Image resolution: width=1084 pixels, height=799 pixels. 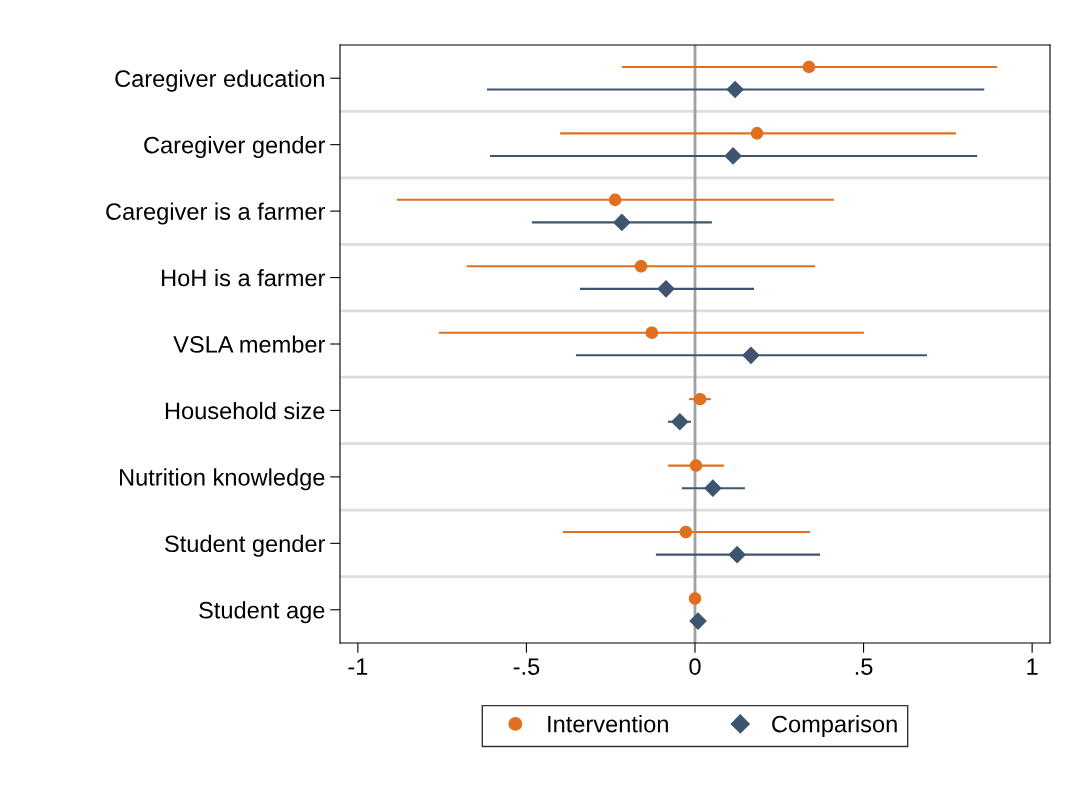 What do you see at coordinates (834, 726) in the screenshot?
I see `legend-label: Comparison` at bounding box center [834, 726].